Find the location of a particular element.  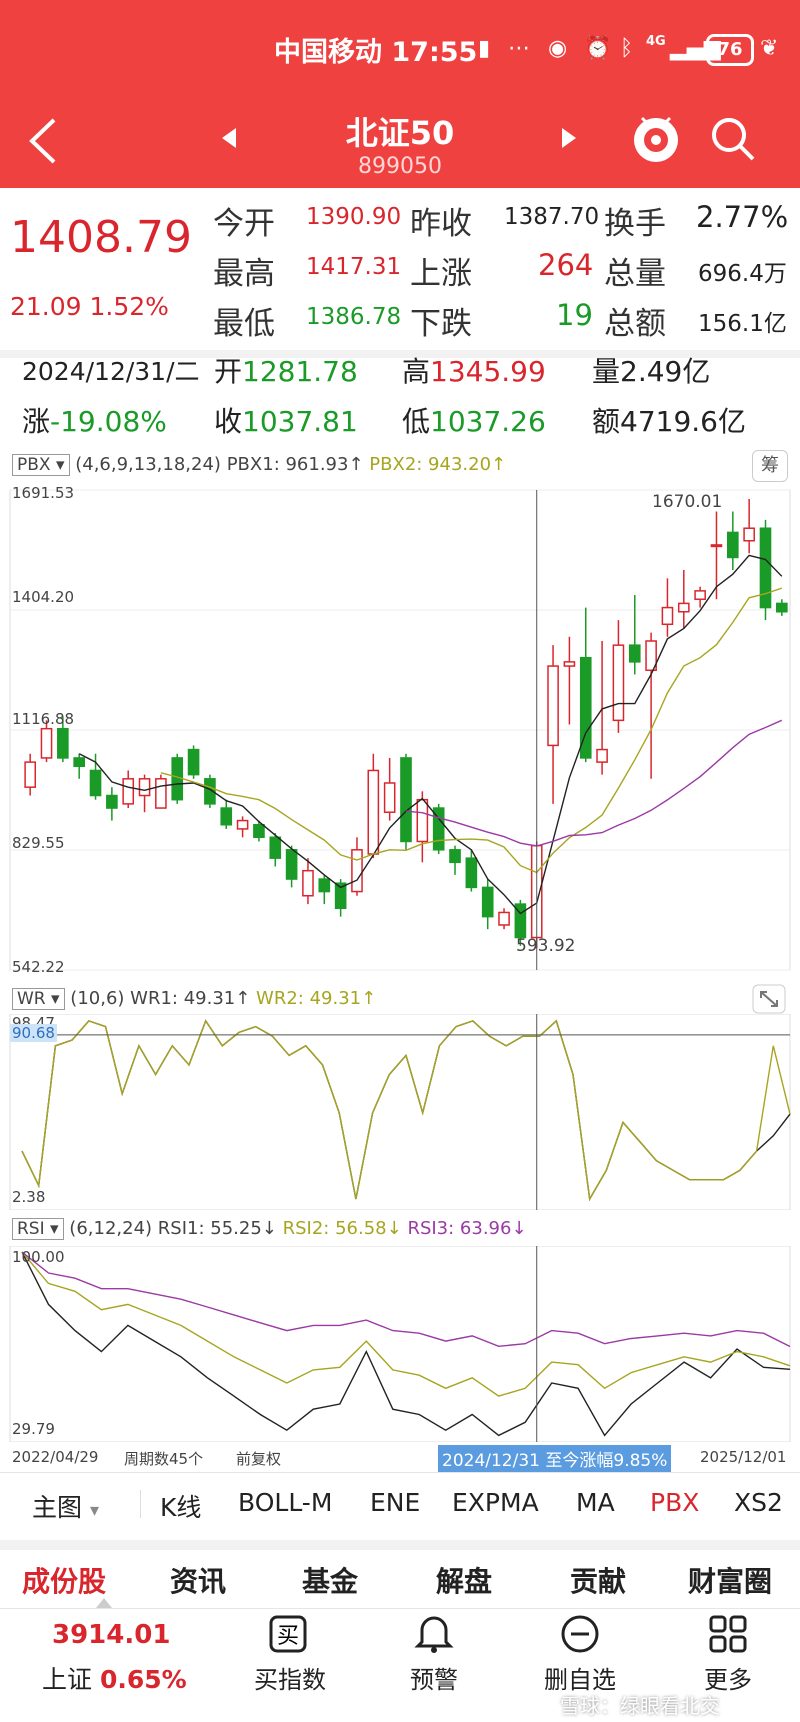

sse-index: 上证 0.65% is located at coordinates (114, 1678).